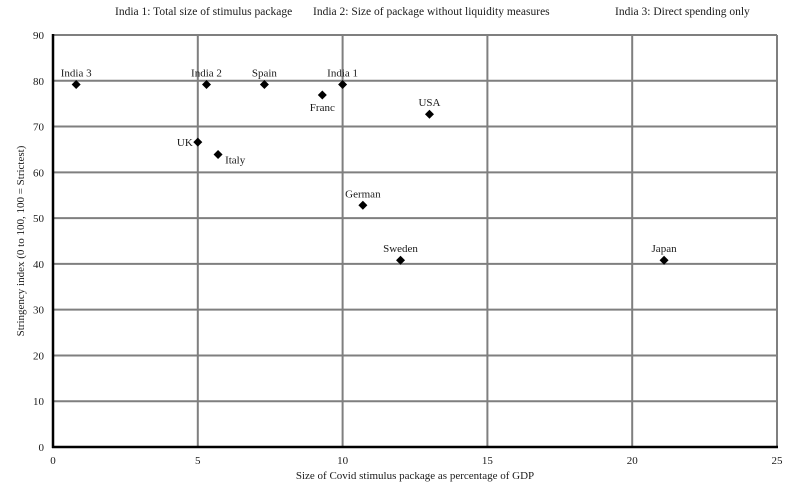 This screenshot has width=789, height=490. I want to click on data-point-label: Spain, so click(265, 73).